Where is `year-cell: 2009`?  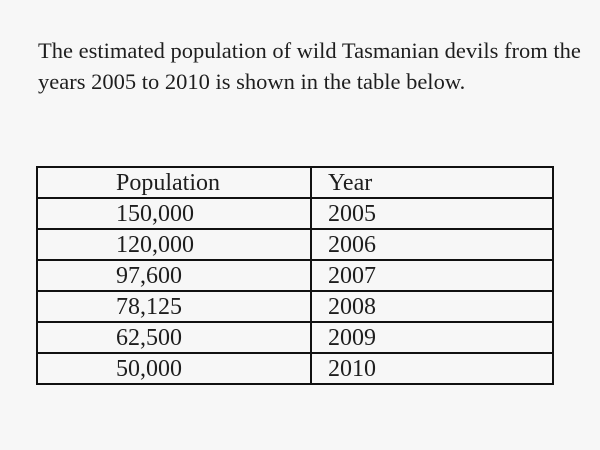
year-cell: 2009 is located at coordinates (432, 337).